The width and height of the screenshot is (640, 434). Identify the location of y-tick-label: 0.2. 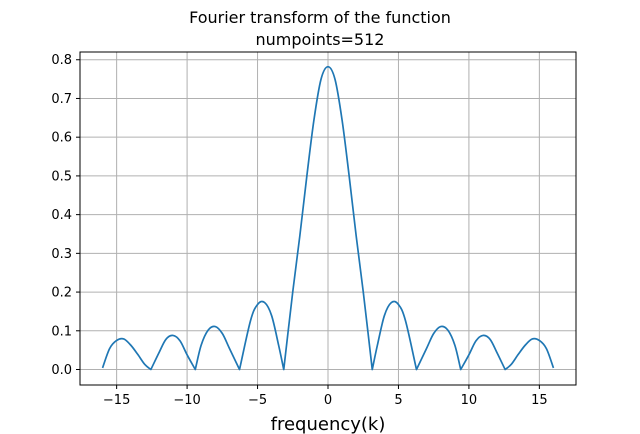
(61, 293).